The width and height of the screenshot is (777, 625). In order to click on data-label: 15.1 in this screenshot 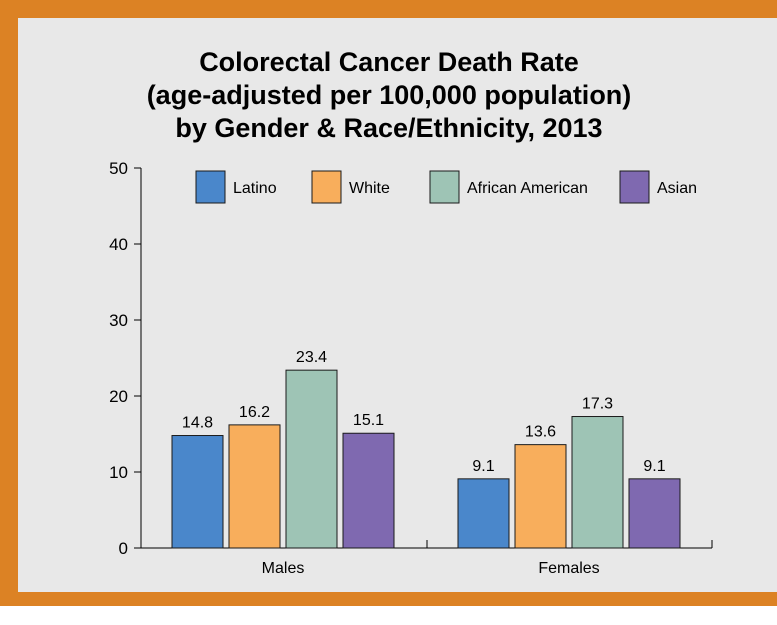, I will do `click(368, 420)`.